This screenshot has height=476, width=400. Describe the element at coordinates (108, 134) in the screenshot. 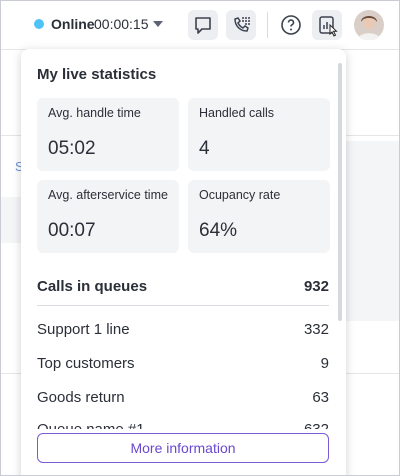

I see `stat-card: Avg. handle time 05:02` at that location.